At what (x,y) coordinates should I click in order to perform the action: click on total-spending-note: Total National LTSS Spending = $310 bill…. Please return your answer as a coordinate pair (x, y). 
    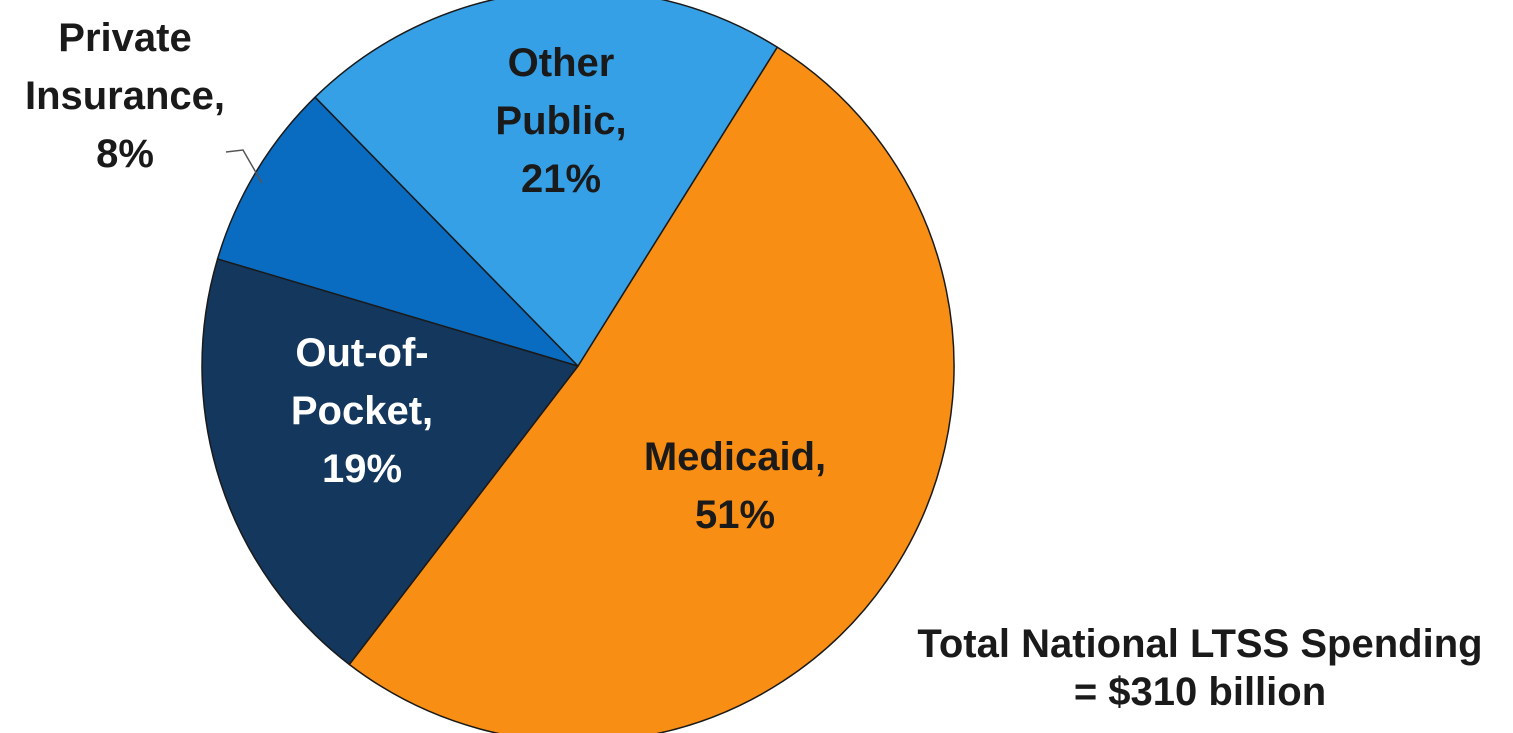
    Looking at the image, I should click on (1200, 668).